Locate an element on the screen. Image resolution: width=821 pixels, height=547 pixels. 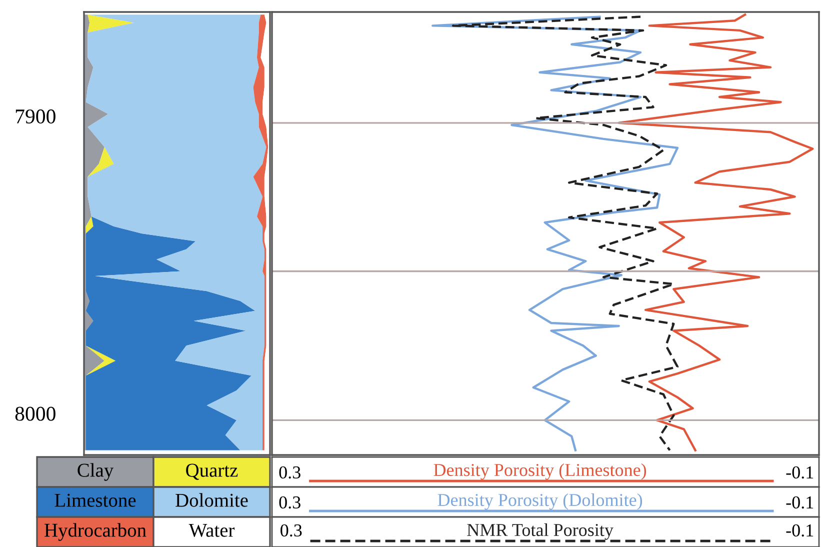
series-label: Clay is located at coordinates (96, 472).